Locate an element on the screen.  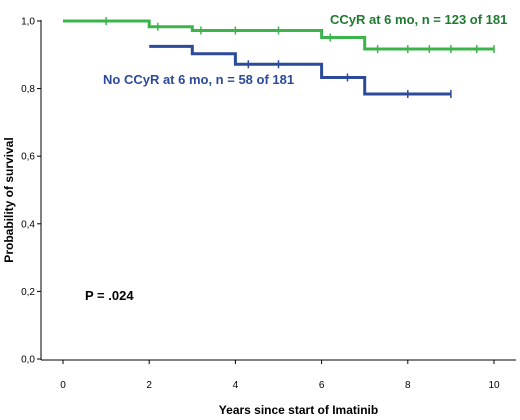
x-tick-label: 10 is located at coordinates (494, 385).